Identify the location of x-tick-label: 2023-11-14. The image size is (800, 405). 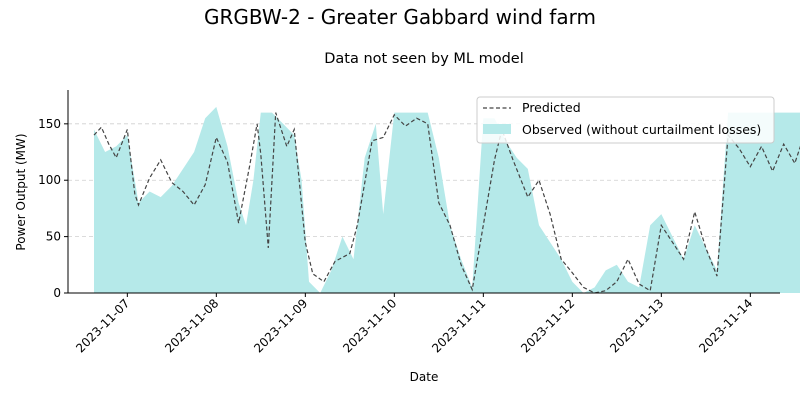
(725, 325).